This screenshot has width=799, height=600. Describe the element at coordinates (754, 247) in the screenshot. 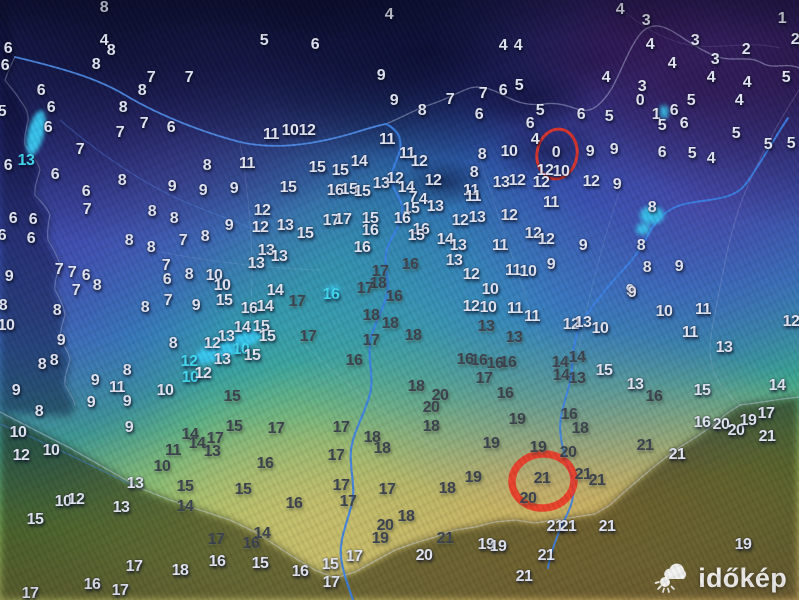

I see `border-east` at that location.